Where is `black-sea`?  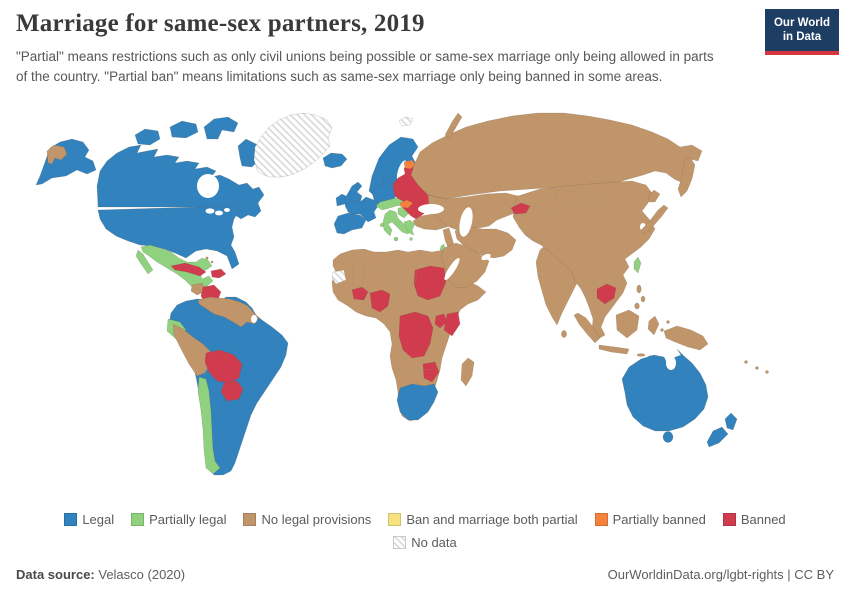 black-sea is located at coordinates (431, 209).